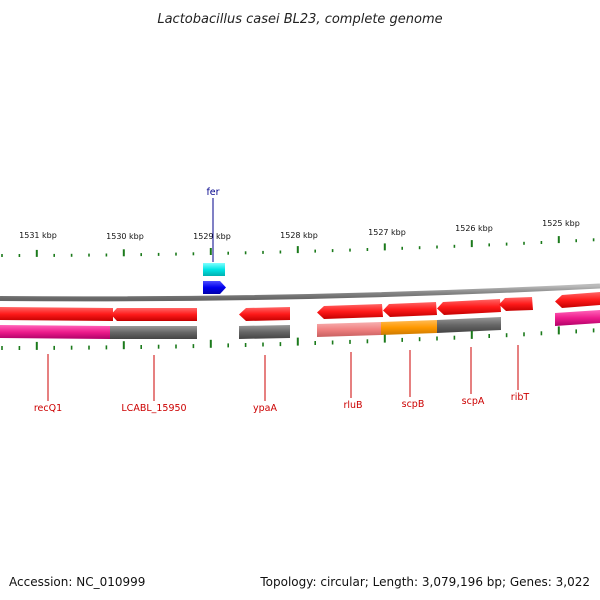 The height and width of the screenshot is (600, 600). What do you see at coordinates (387, 232) in the screenshot?
I see `scale-label: 1527 kbp` at bounding box center [387, 232].